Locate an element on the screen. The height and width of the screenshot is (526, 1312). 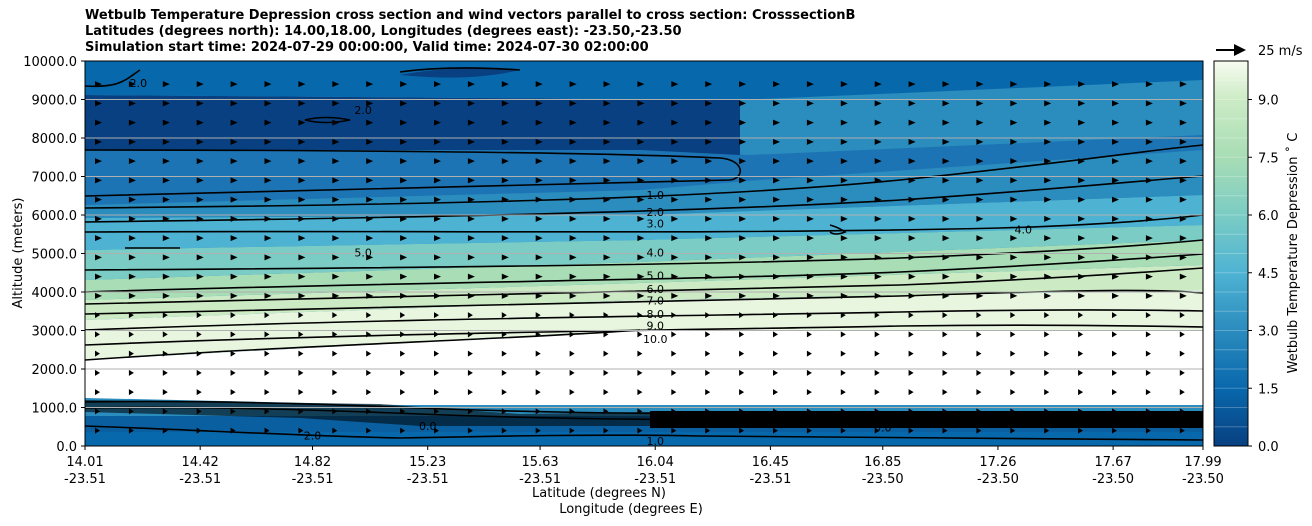
colorbar-tick-label: 0.0 is located at coordinates (1268, 447).